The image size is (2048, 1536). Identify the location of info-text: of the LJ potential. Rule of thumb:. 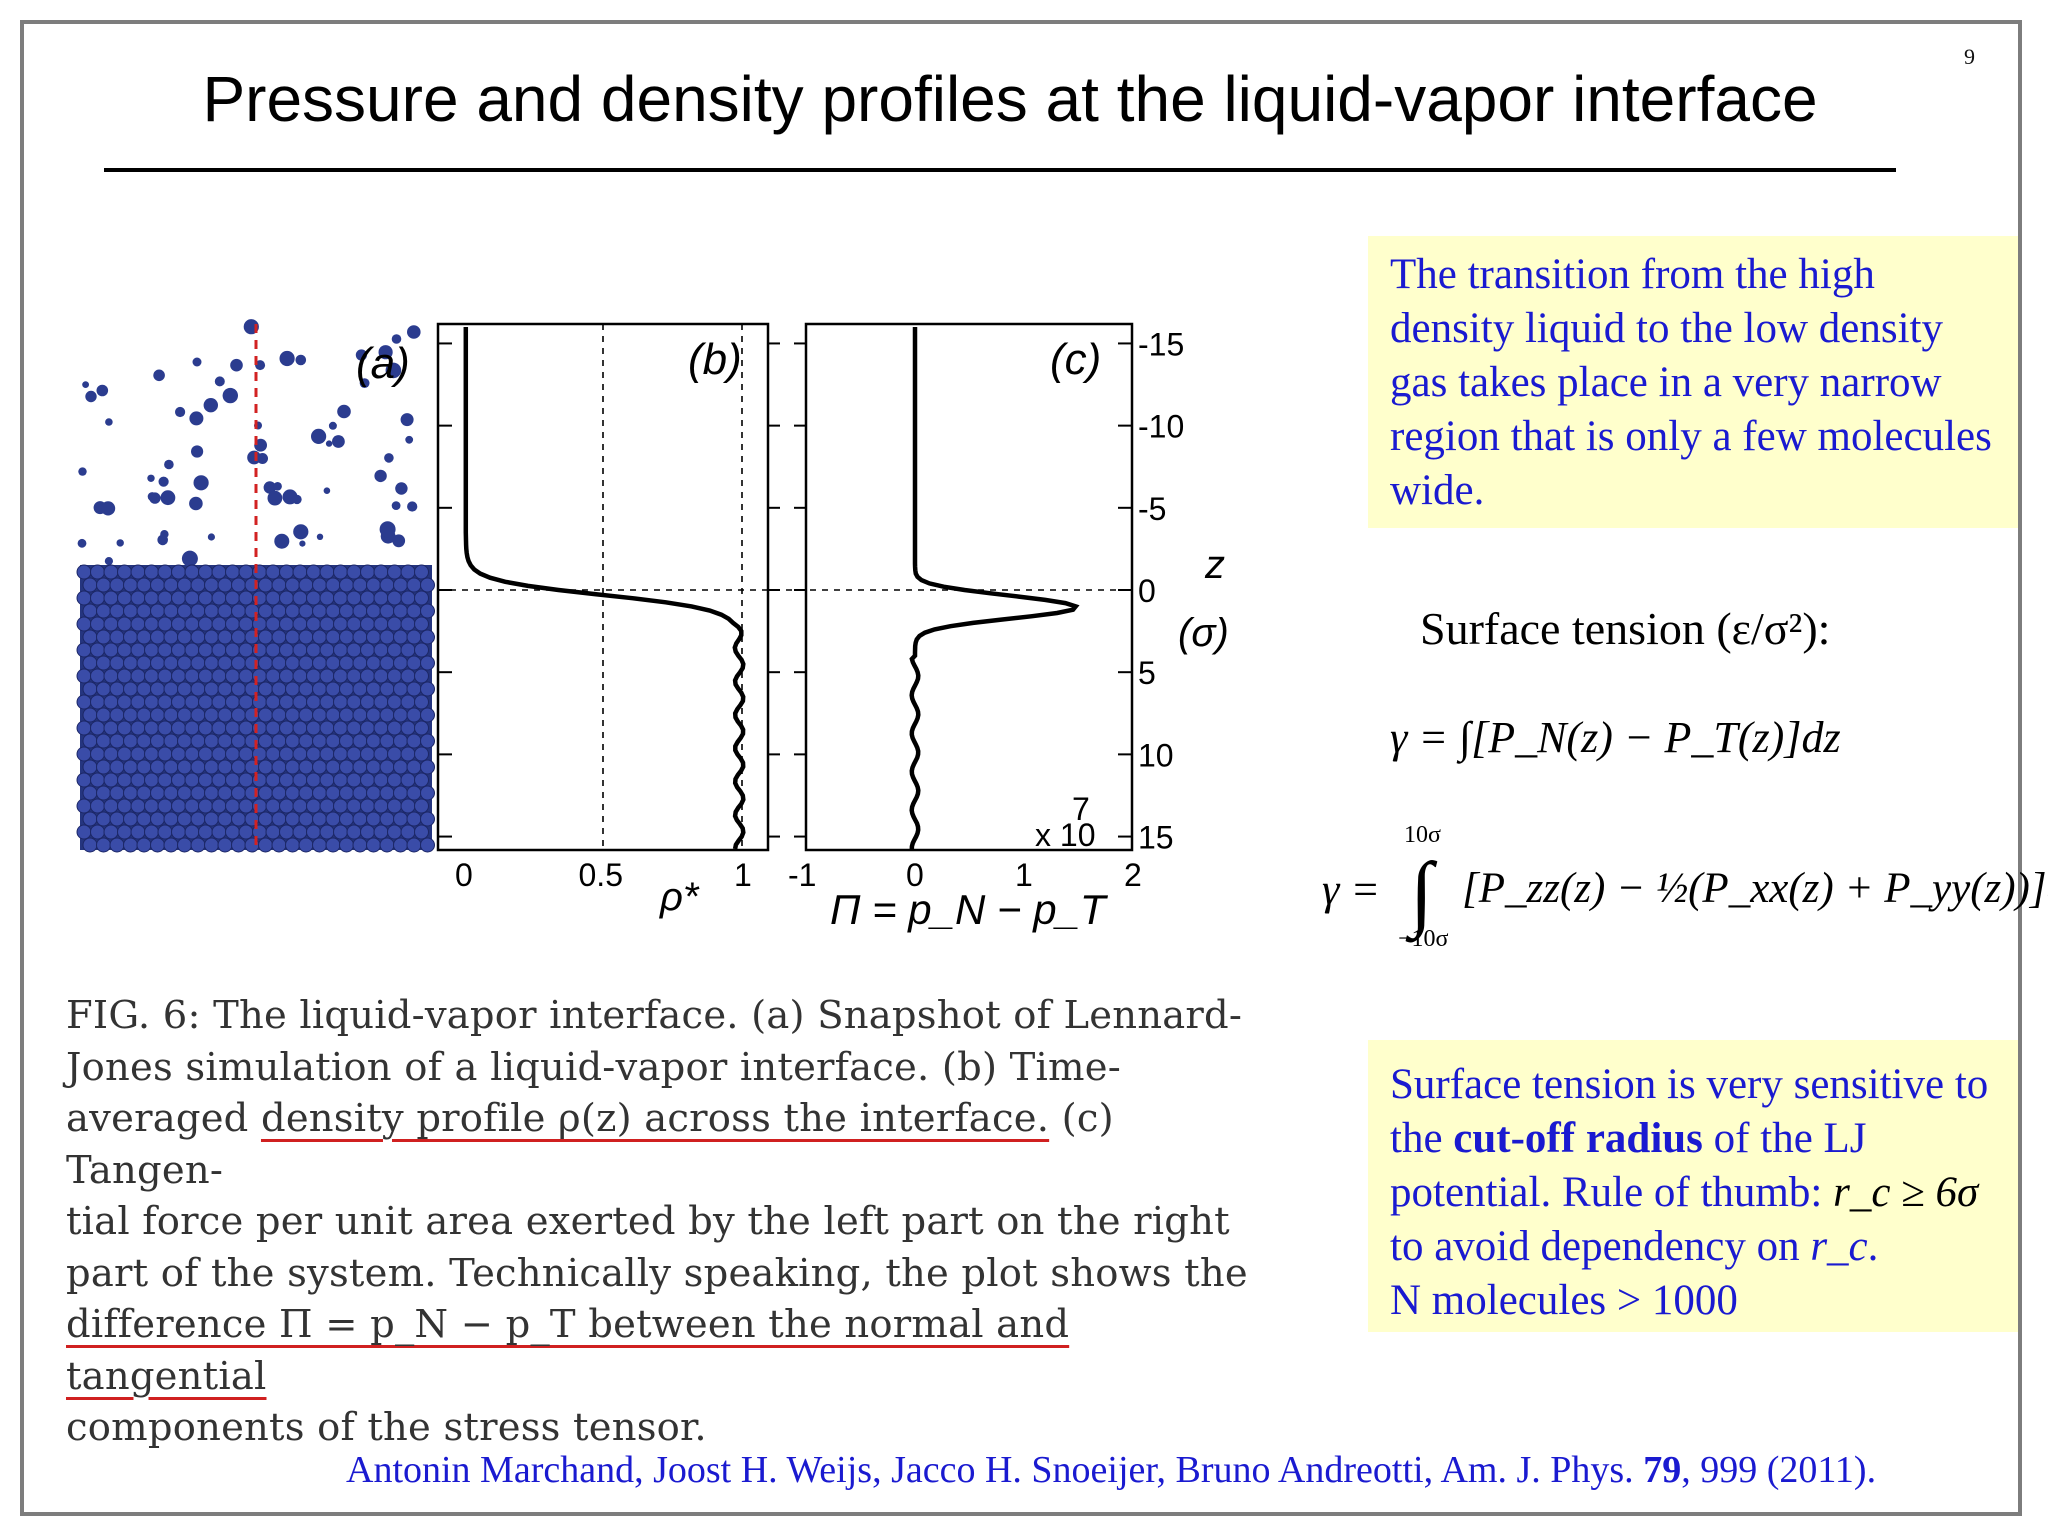
(1628, 1165).